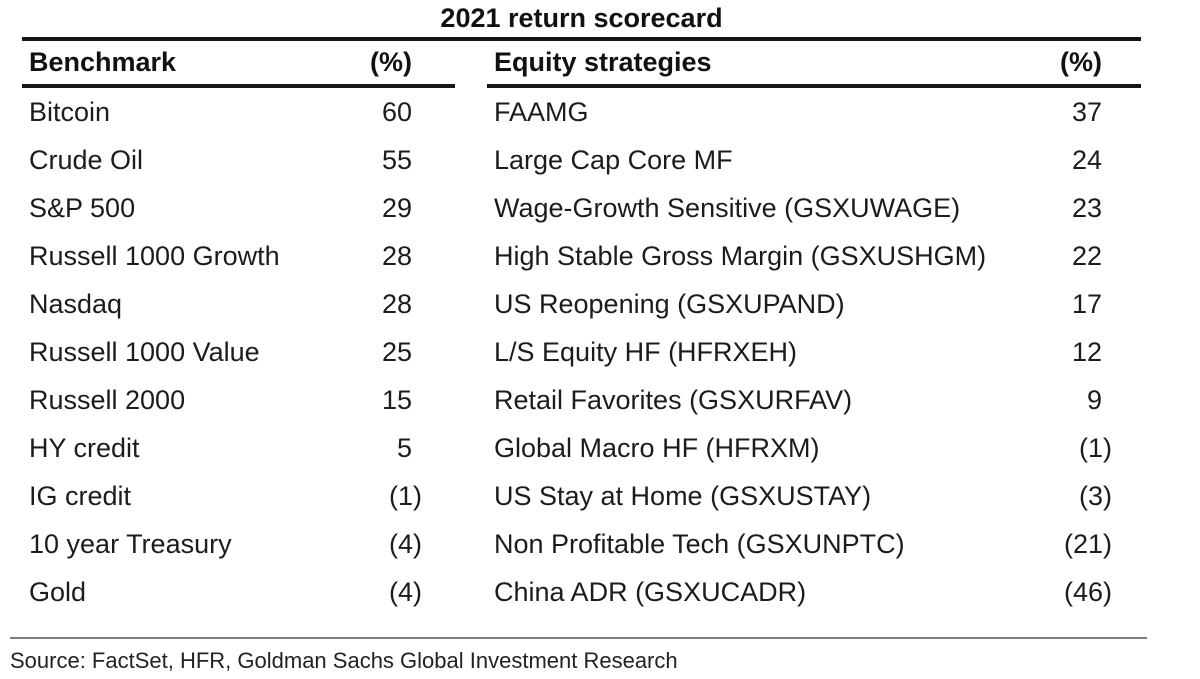 The image size is (1200, 679). I want to click on row-value: 23, so click(1086, 207).